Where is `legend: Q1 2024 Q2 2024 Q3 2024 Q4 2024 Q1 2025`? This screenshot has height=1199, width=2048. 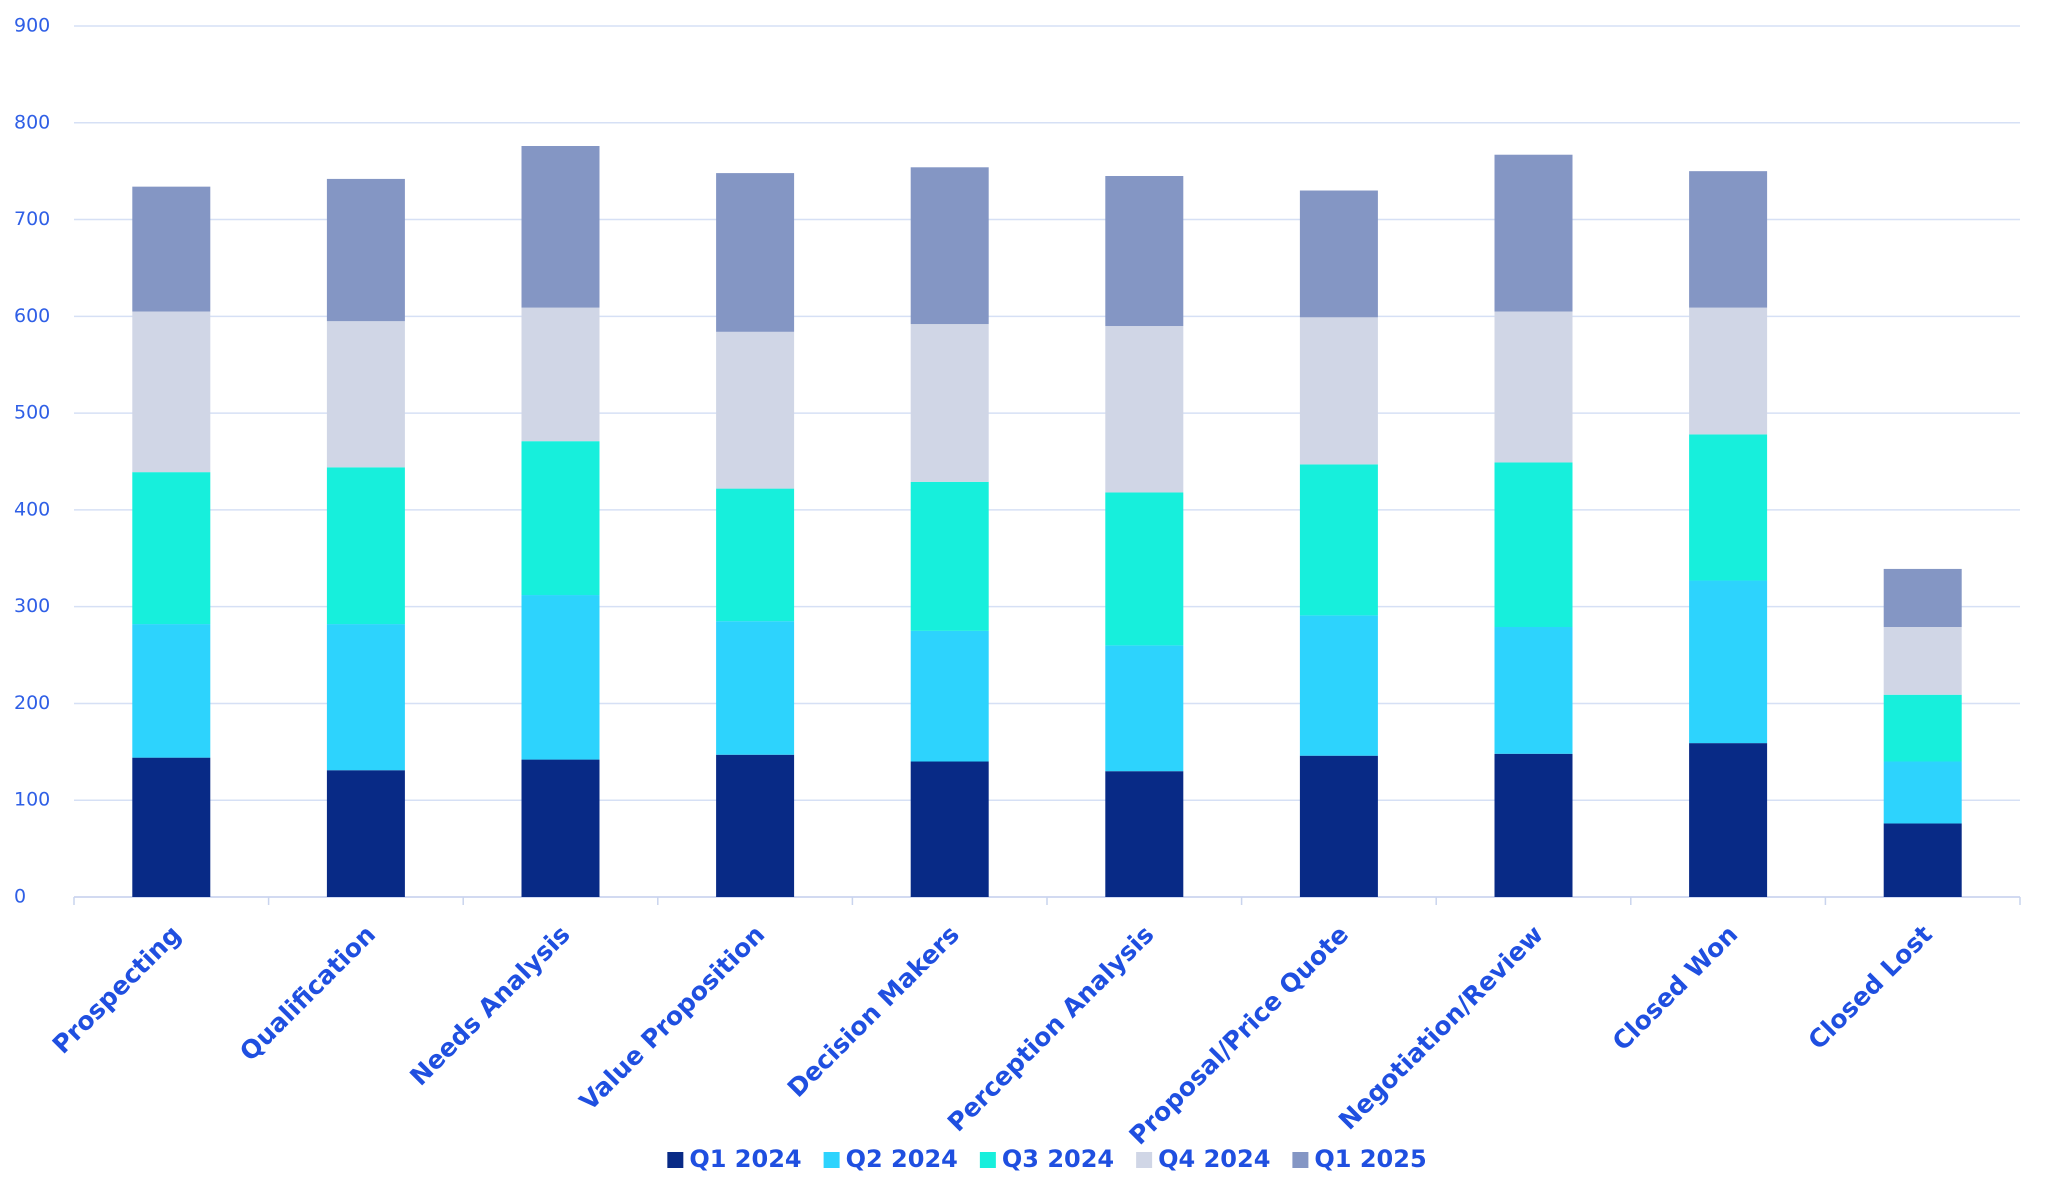
legend: Q1 2024 Q2 2024 Q3 2024 Q4 2024 Q1 2025 is located at coordinates (1047, 1159).